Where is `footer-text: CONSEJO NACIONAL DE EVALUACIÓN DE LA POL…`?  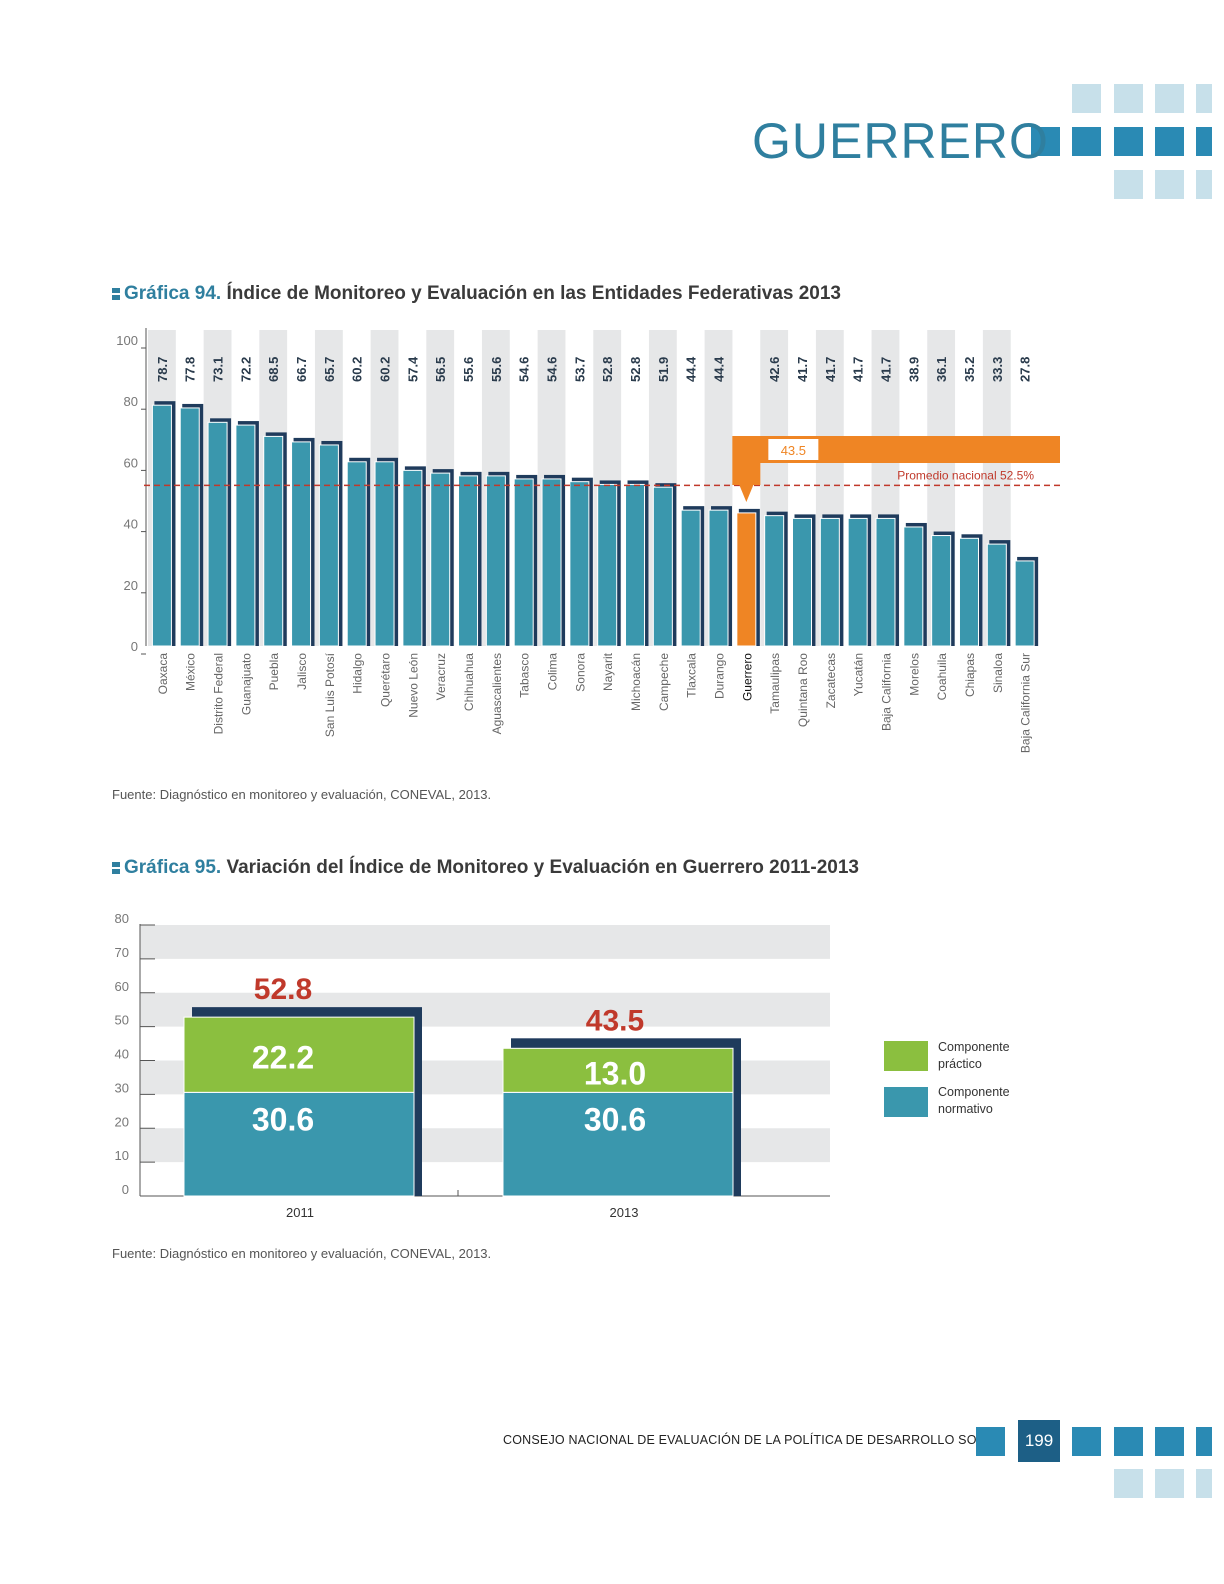 footer-text: CONSEJO NACIONAL DE EVALUACIÓN DE LA POL… is located at coordinates (754, 1440).